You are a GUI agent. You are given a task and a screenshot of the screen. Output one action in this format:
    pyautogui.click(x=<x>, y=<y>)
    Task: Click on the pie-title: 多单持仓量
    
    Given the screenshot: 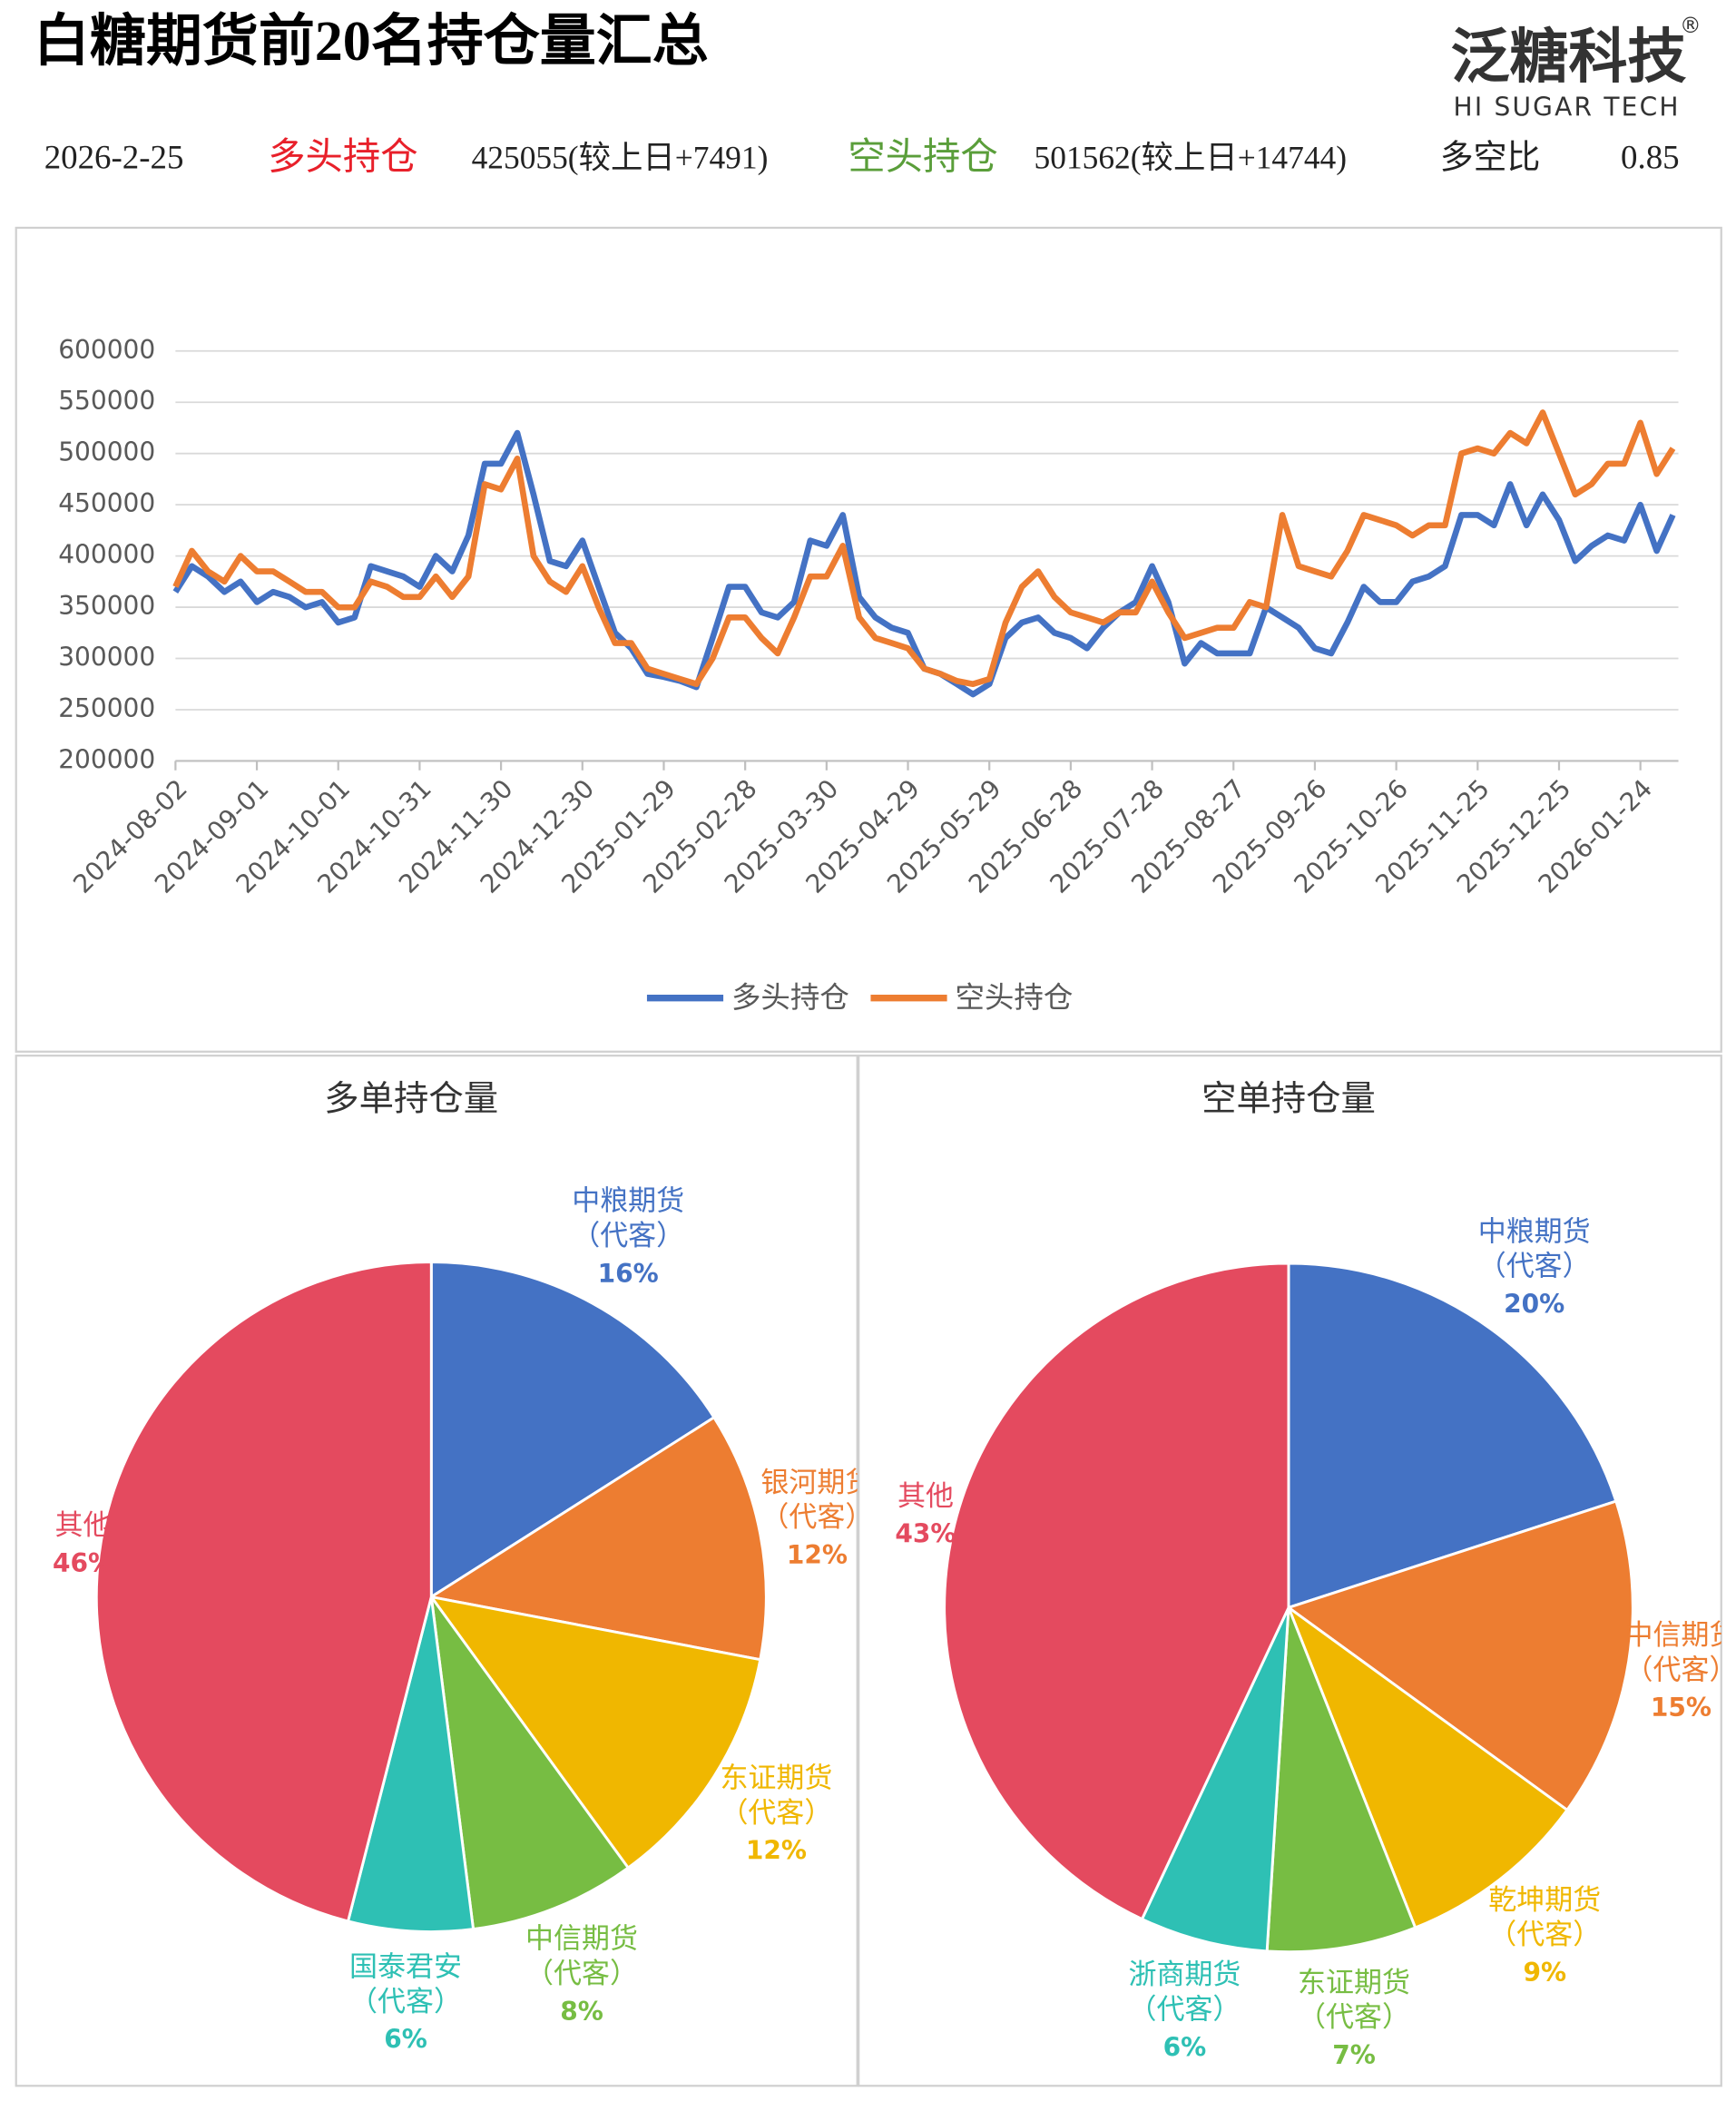 What is the action you would take?
    pyautogui.click(x=411, y=1099)
    